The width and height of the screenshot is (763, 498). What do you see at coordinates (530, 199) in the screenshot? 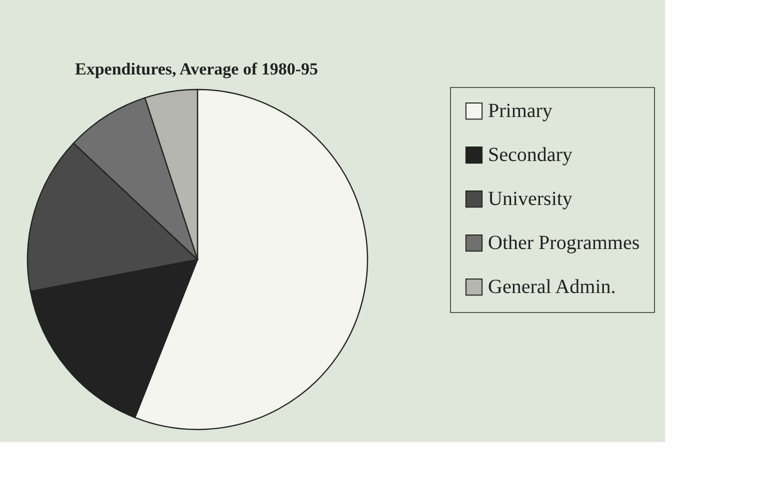
I see `legend-label: University` at bounding box center [530, 199].